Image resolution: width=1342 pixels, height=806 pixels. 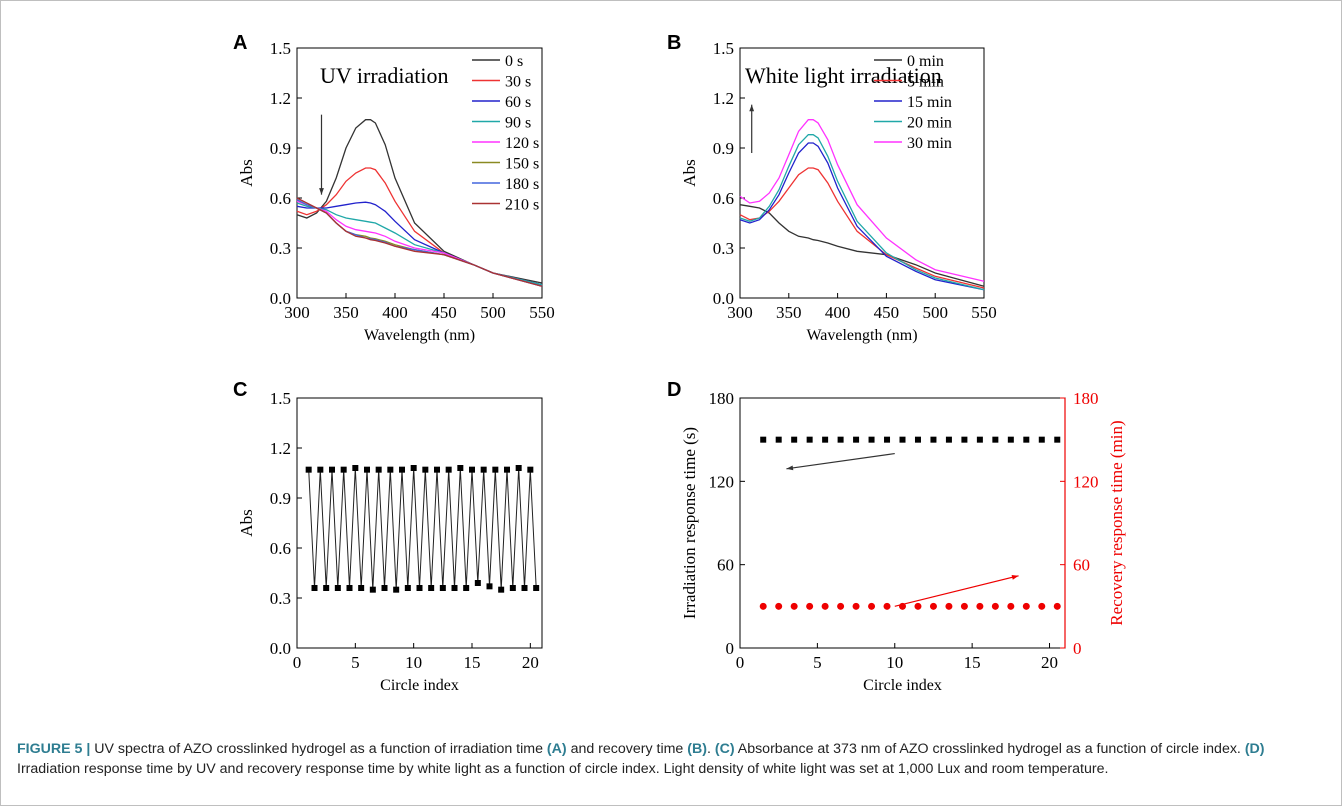 What do you see at coordinates (240, 43) in the screenshot?
I see `panel-letter-a: A` at bounding box center [240, 43].